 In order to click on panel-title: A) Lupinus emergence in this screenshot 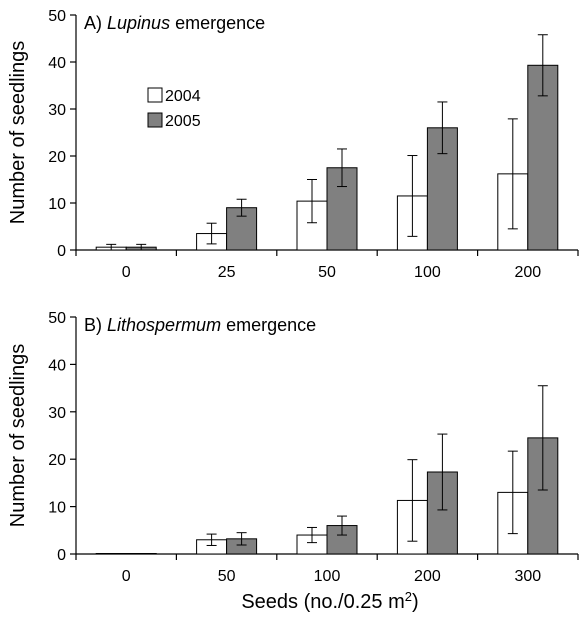, I will do `click(174, 23)`.